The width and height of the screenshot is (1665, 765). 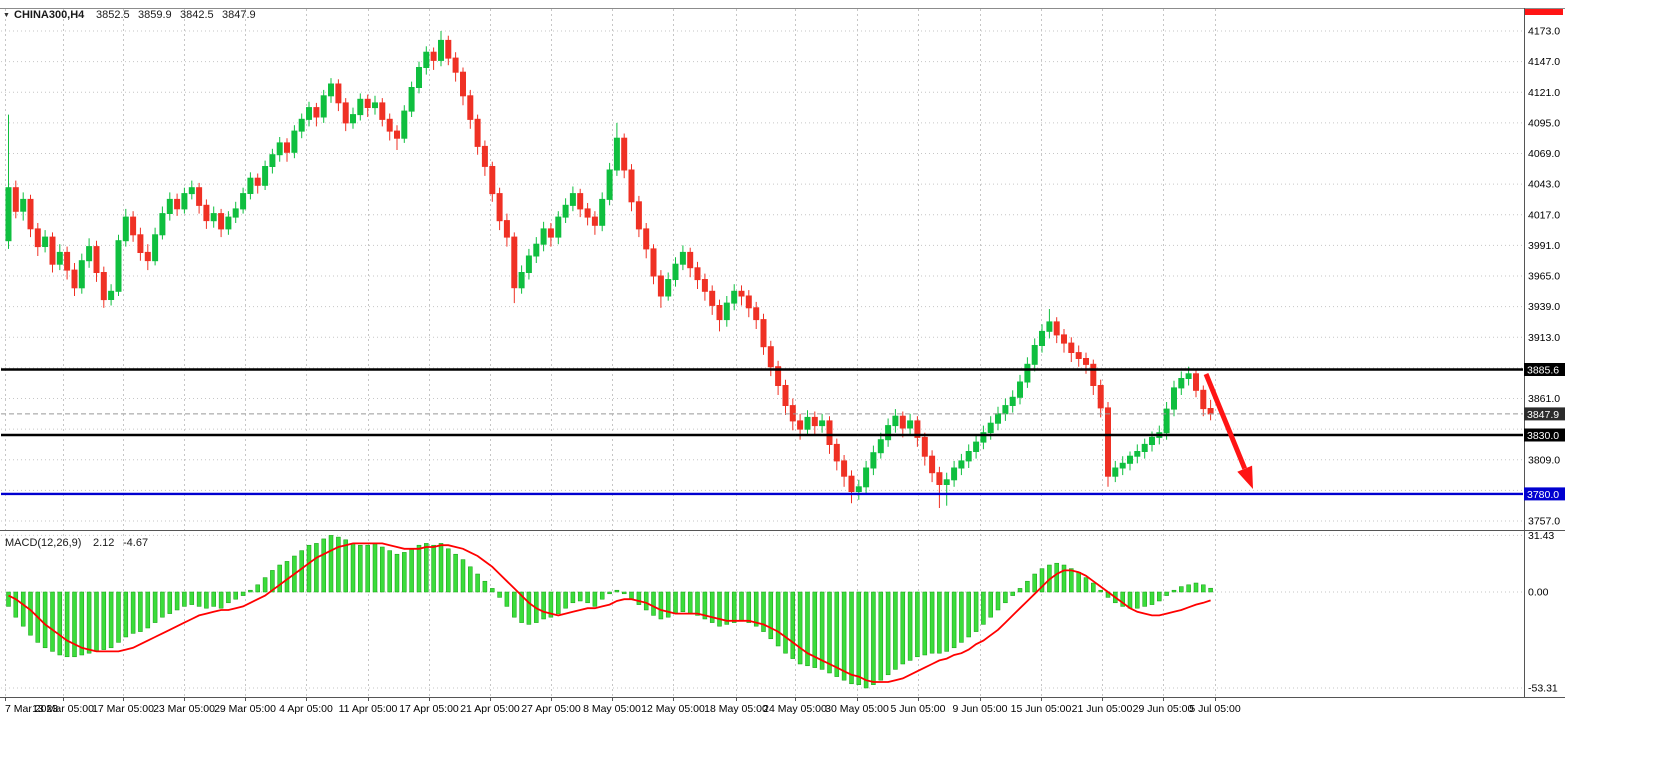 I want to click on price-axis-label: 3861.0, so click(x=1544, y=399).